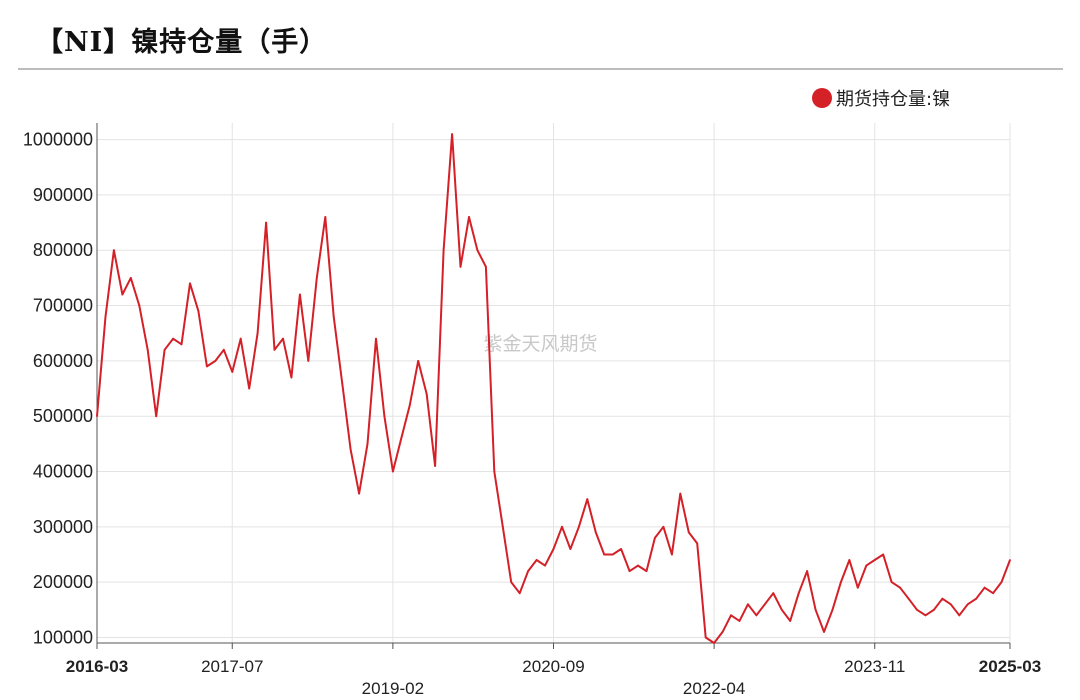 This screenshot has height=700, width=1080. Describe the element at coordinates (182, 42) in the screenshot. I see `page-title: 【NI】镍持仓量（手）` at that location.